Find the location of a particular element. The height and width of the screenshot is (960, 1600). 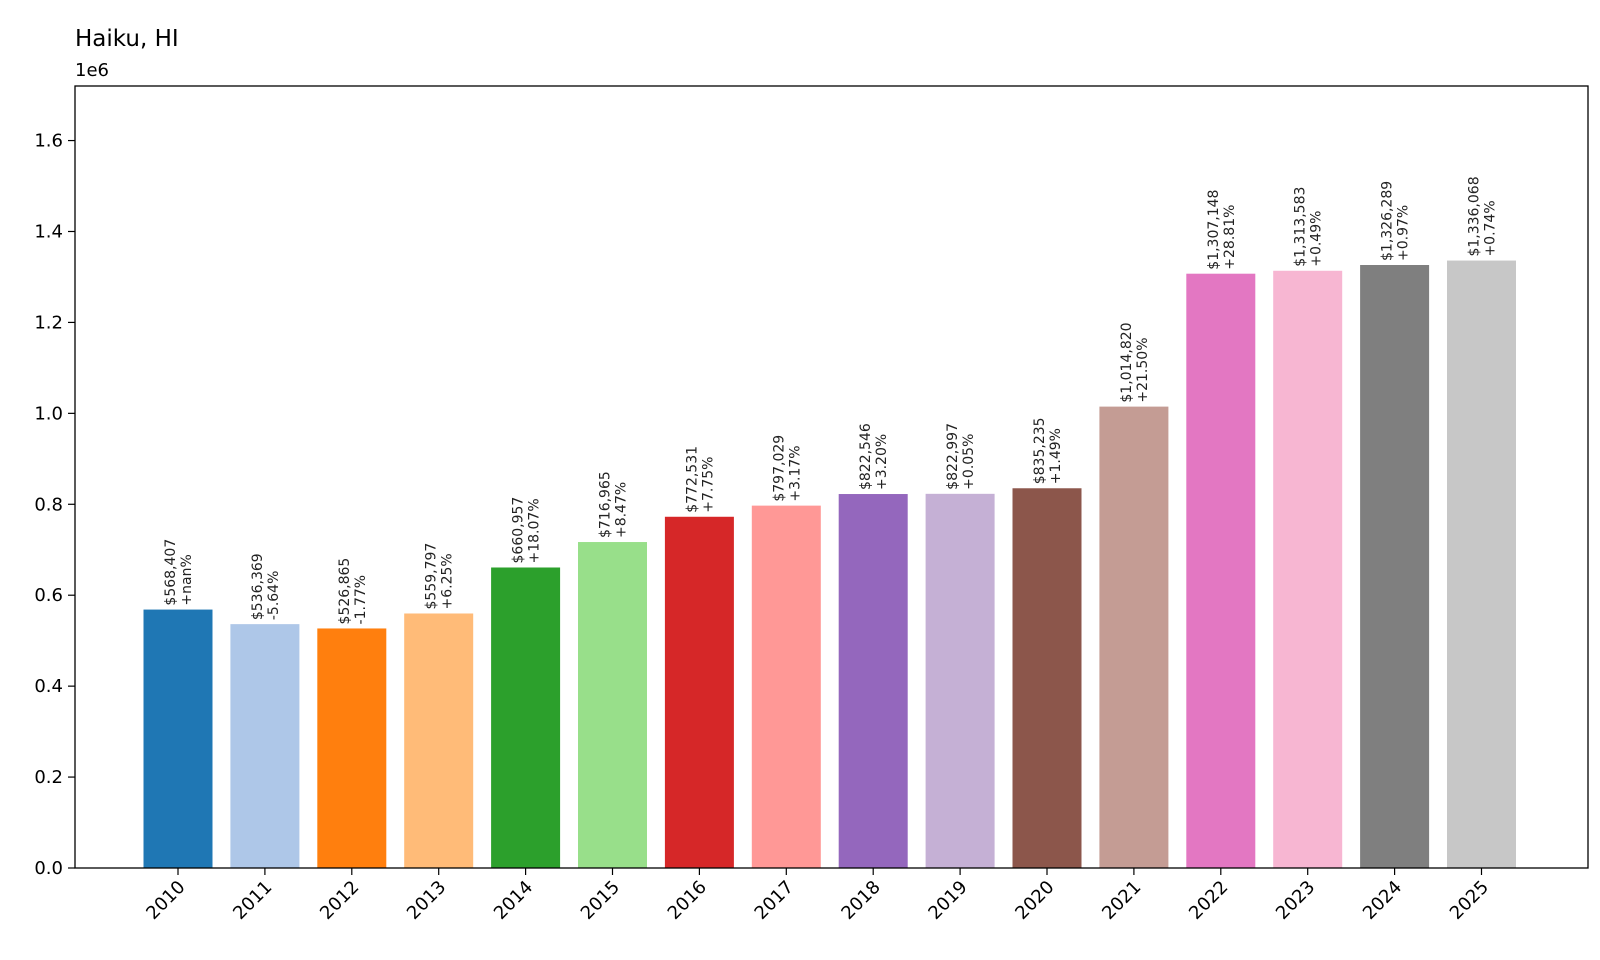

bar-change-label: -1.77% is located at coordinates (361, 600).